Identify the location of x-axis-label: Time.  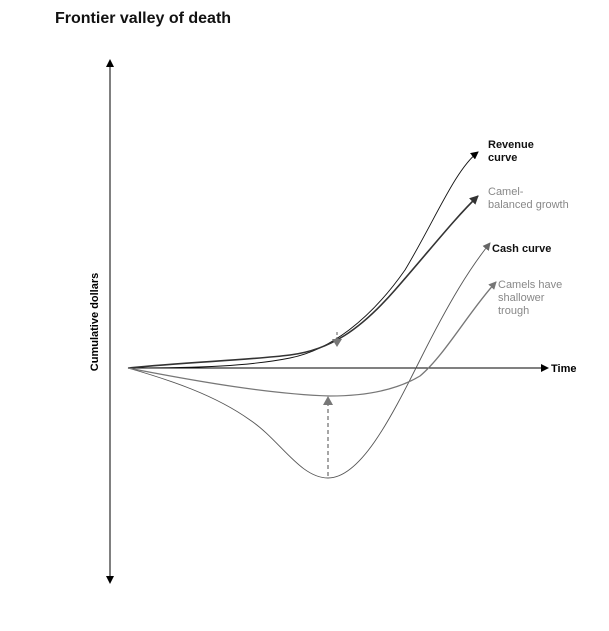
(563, 369).